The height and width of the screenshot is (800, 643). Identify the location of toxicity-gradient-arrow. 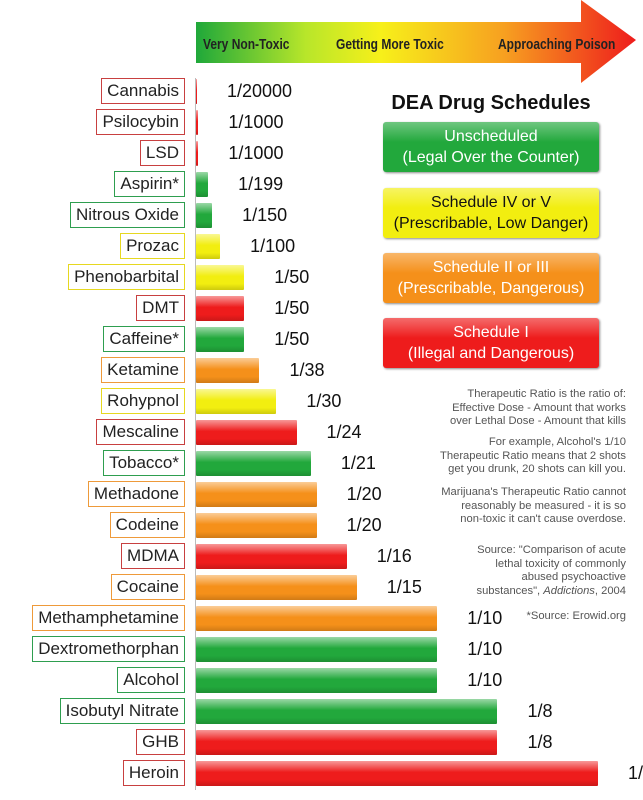
(416, 41).